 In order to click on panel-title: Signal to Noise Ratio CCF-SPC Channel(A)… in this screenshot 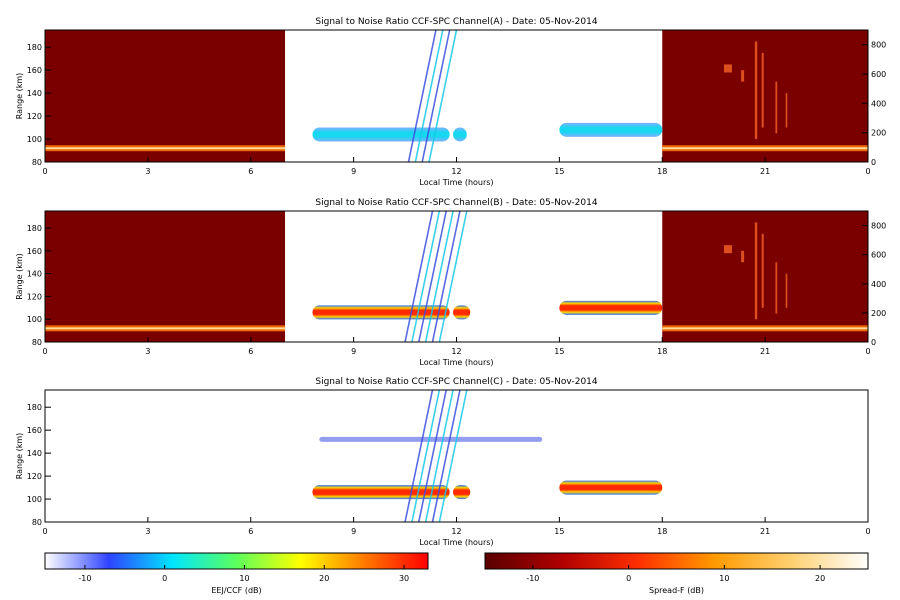, I will do `click(456, 22)`.